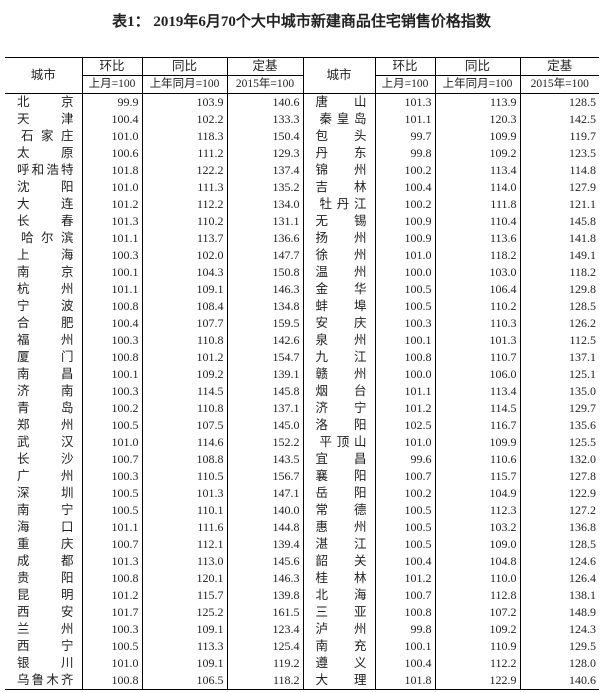  Describe the element at coordinates (559, 119) in the screenshot. I see `fixed-value-cell: 142.5` at that location.